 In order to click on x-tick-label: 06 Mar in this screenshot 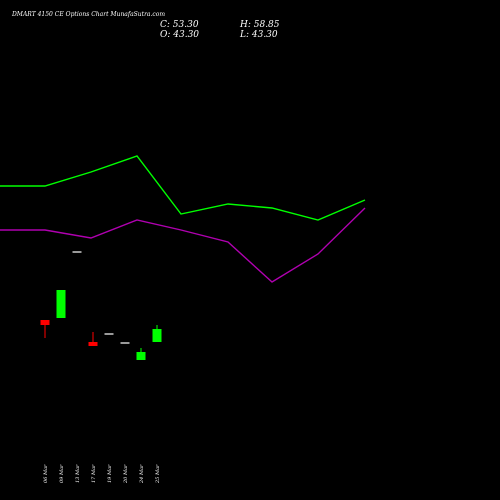, I will do `click(46, 473)`.